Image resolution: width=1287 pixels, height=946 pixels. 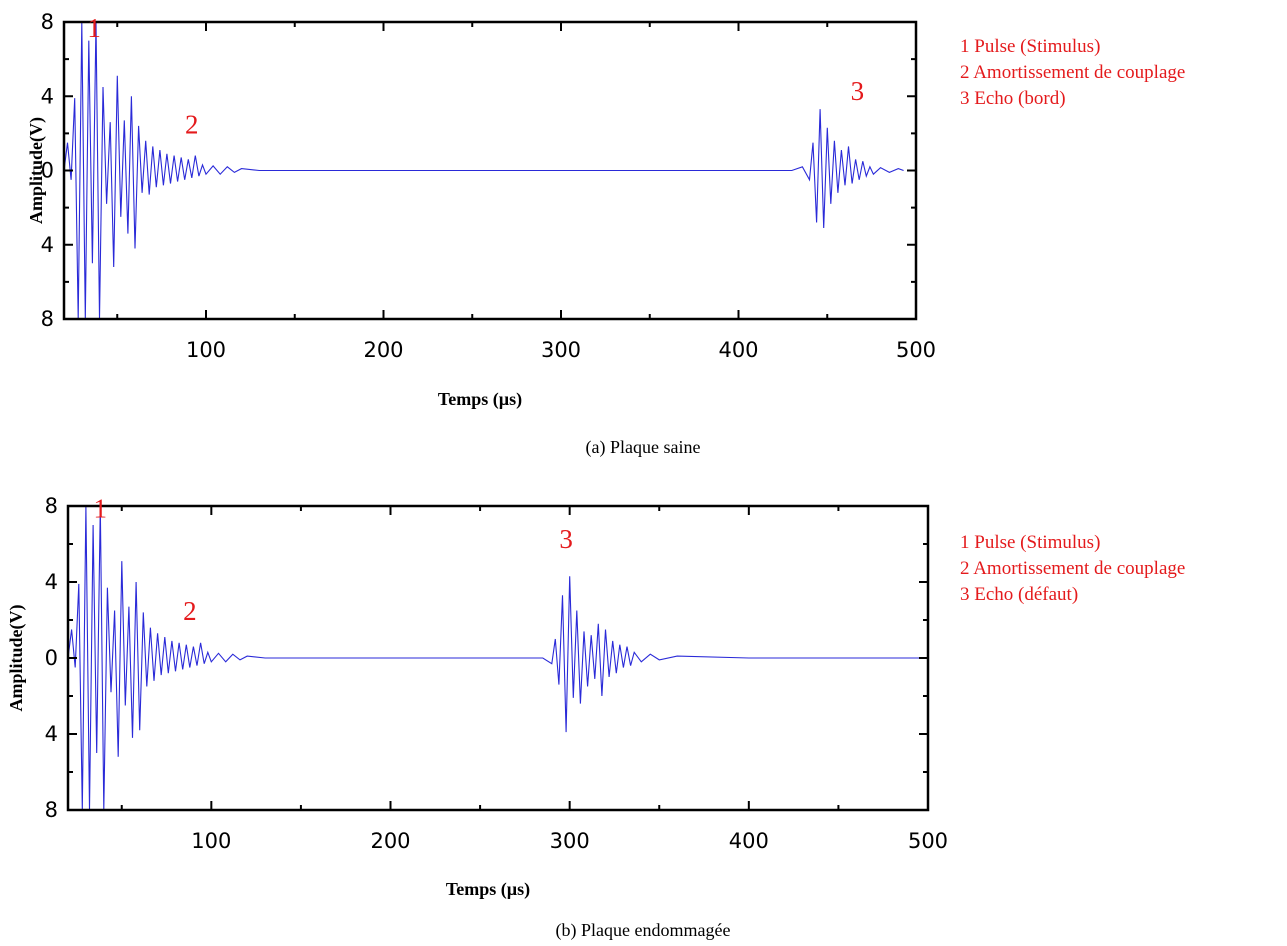 What do you see at coordinates (643, 447) in the screenshot?
I see `chart-1-caption: (a) Plaque saine` at bounding box center [643, 447].